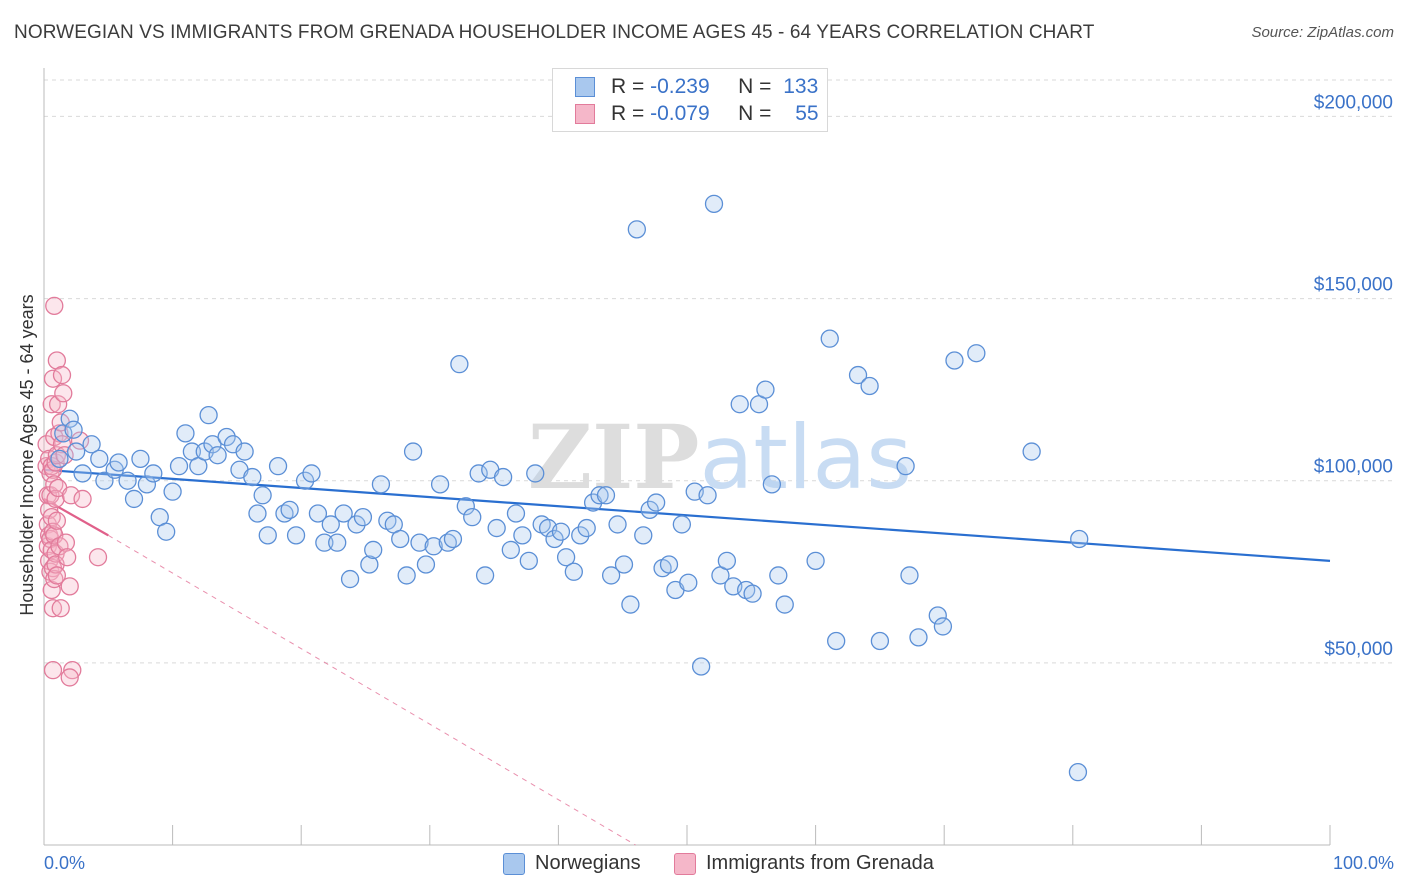  I want to click on legend-r-value: -0.239, so click(680, 86).